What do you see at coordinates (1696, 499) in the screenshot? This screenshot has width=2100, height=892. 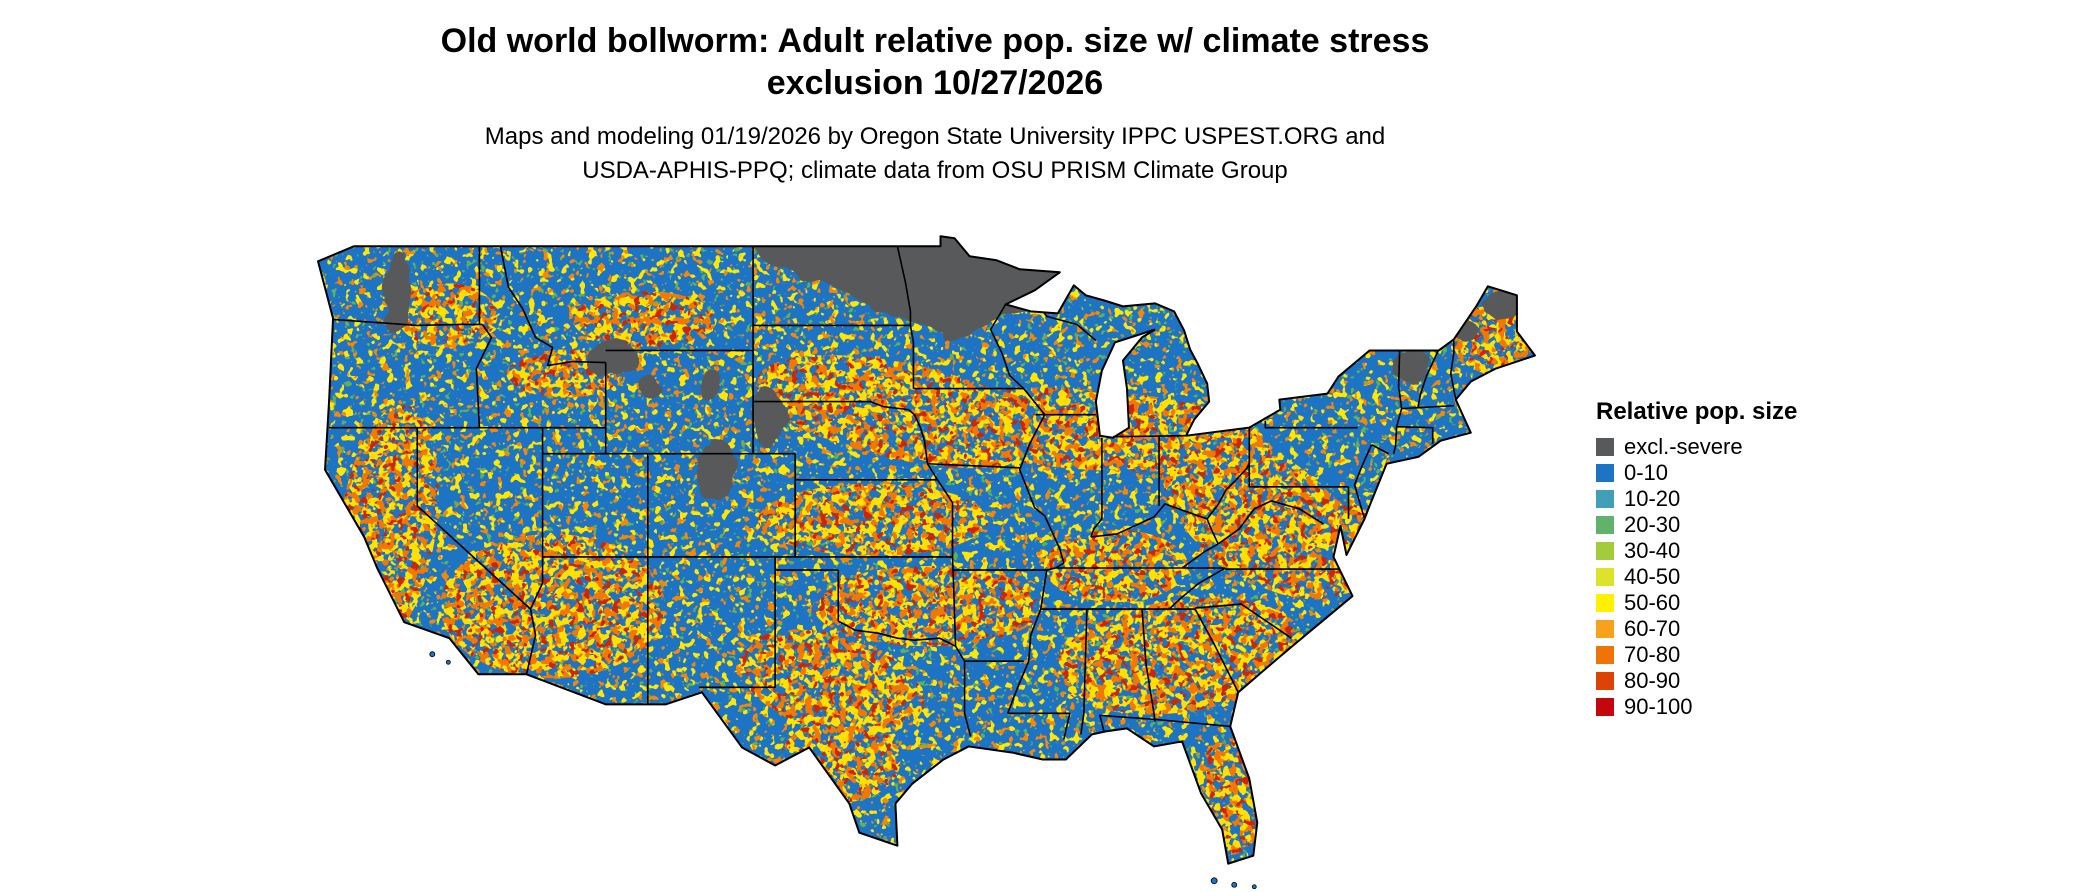 I see `legend-item: 10-20` at bounding box center [1696, 499].